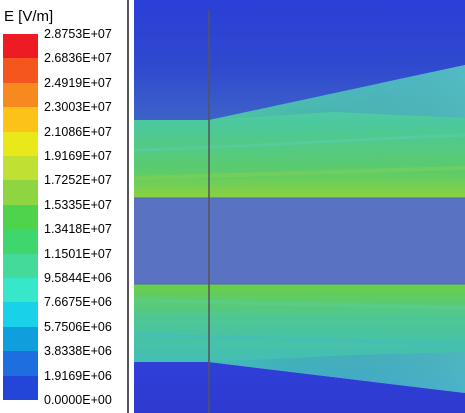 The image size is (465, 413). I want to click on panel-divider, so click(128, 206).